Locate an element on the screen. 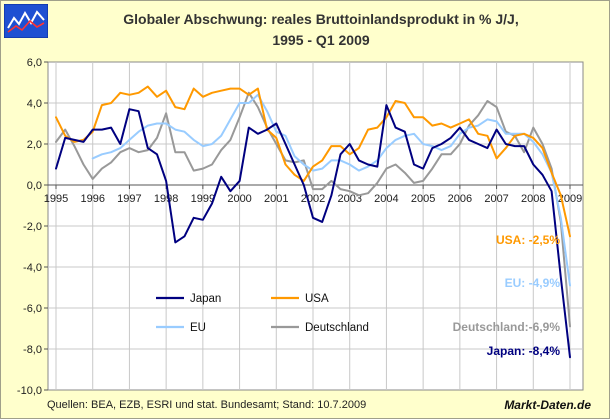 This screenshot has width=610, height=419. x-tick-label: 2001 is located at coordinates (276, 199).